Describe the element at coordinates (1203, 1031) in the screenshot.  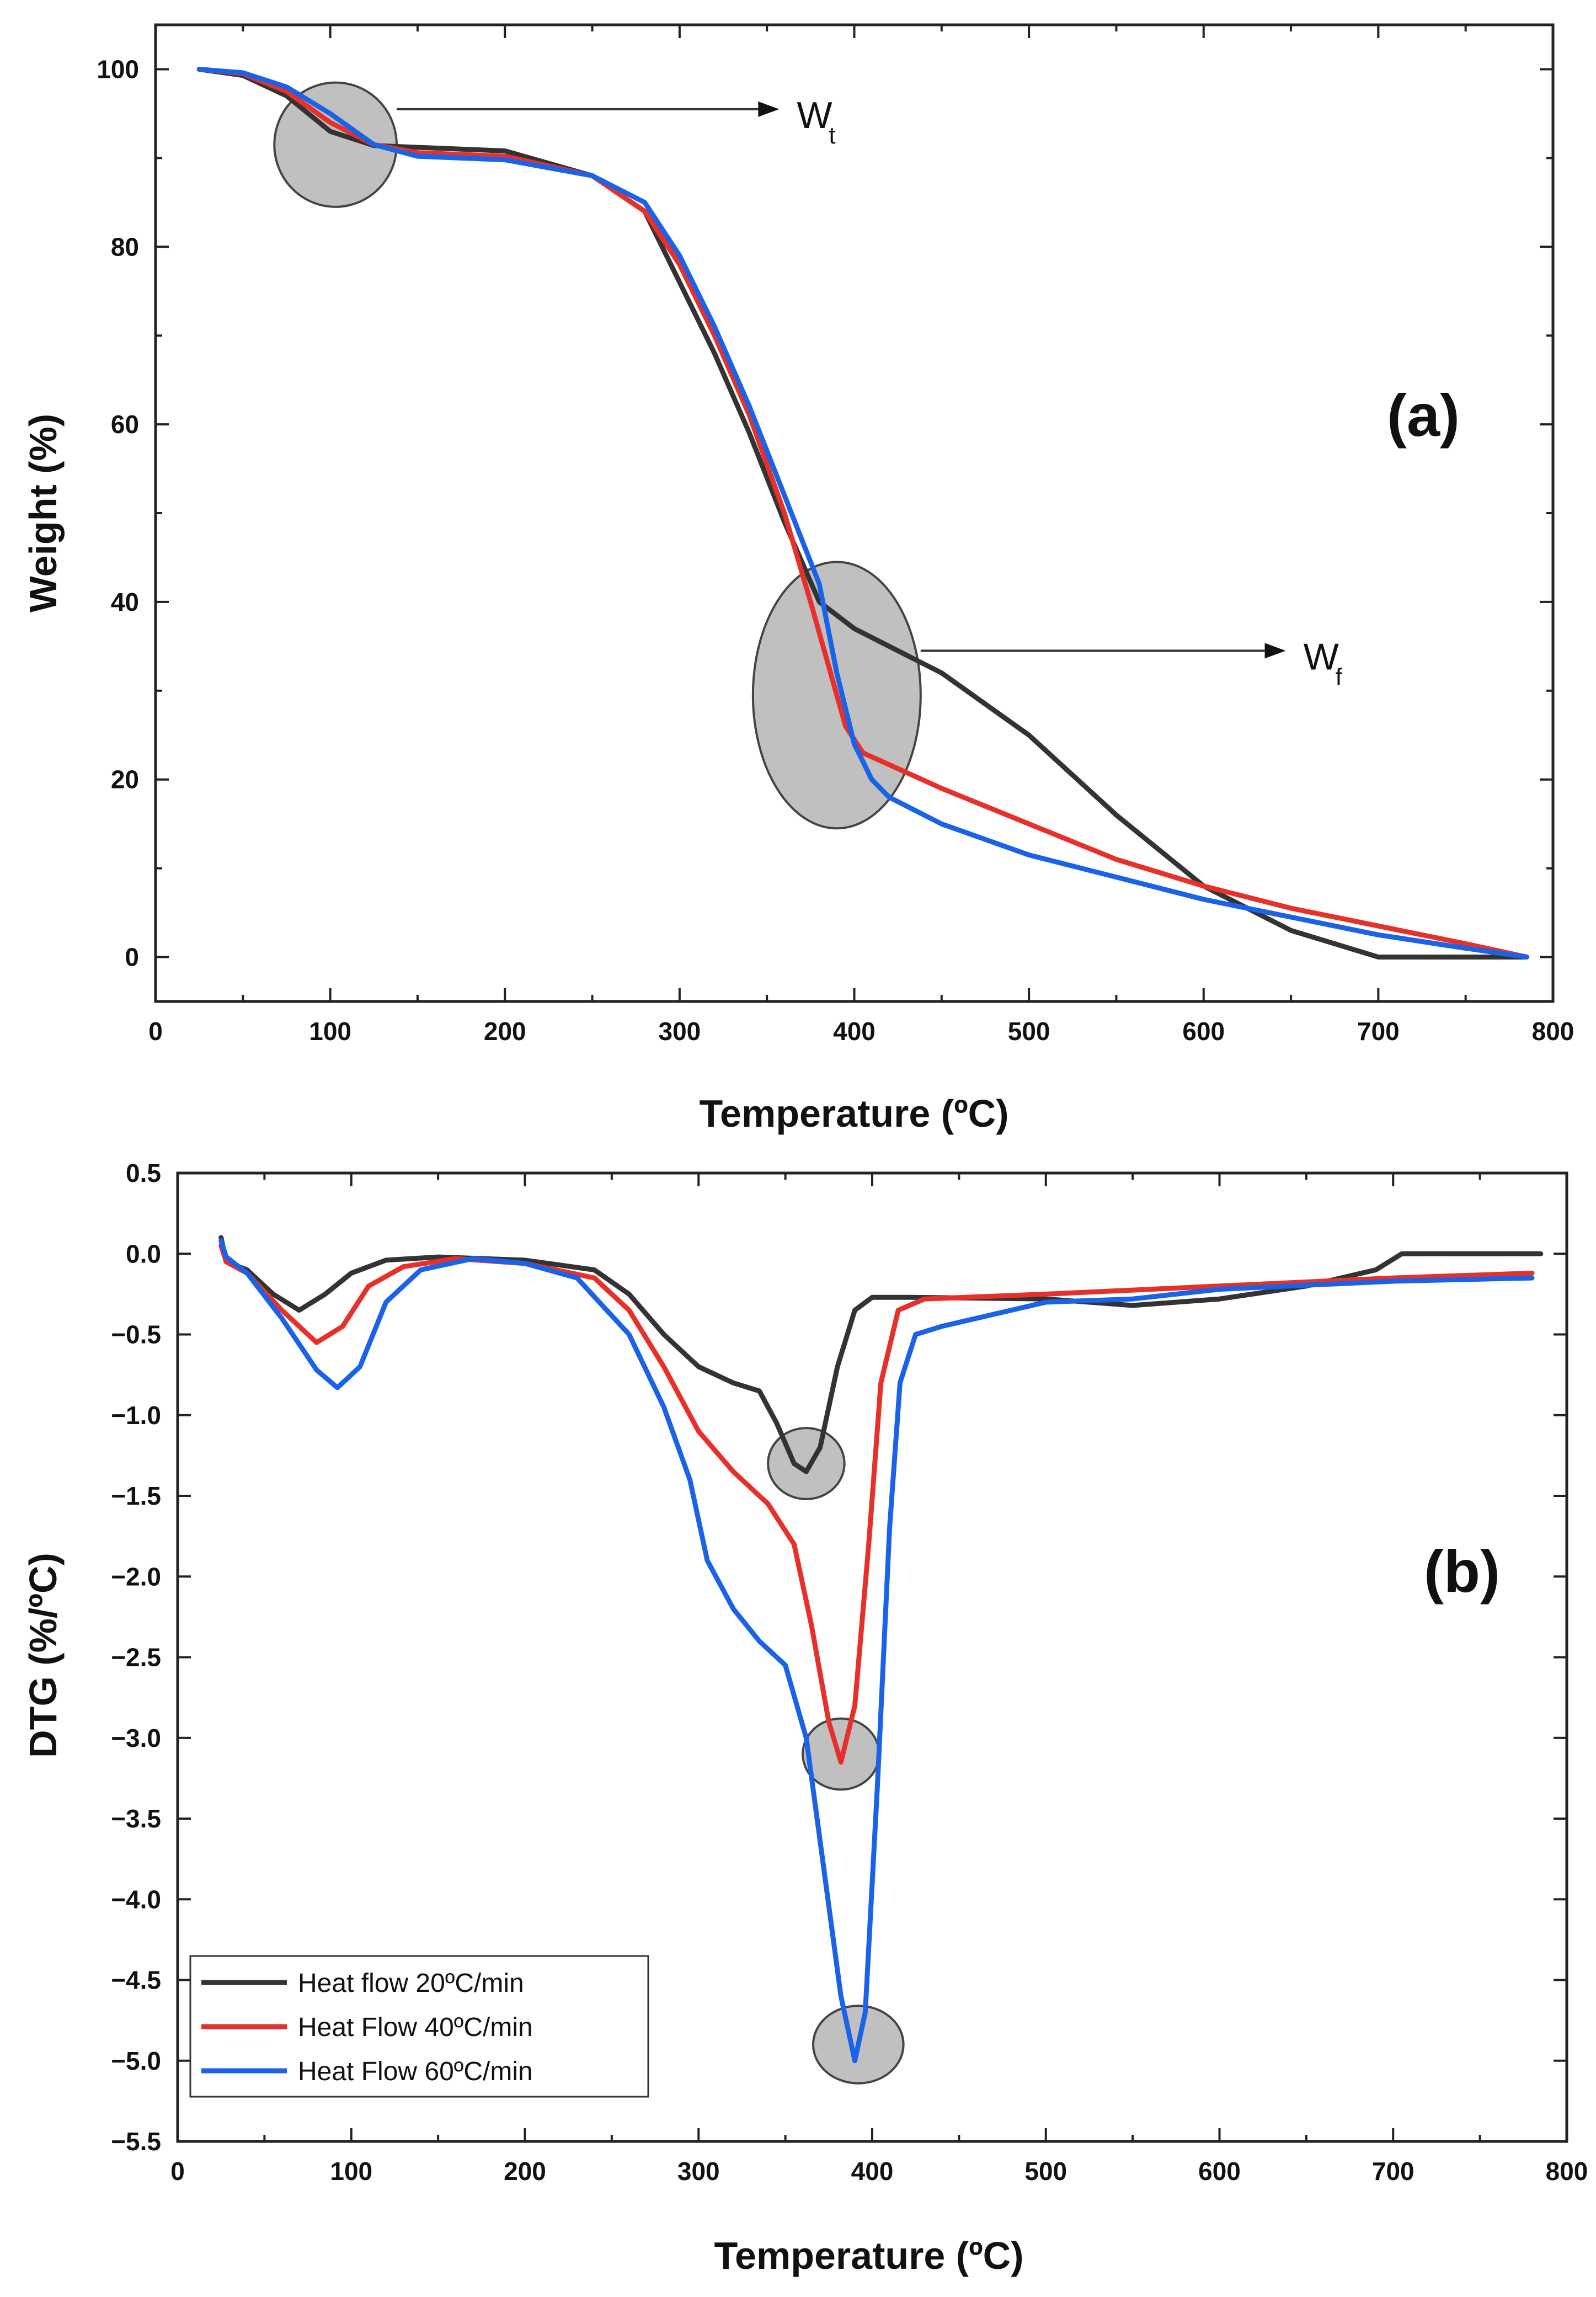
I see `x-tick-label-a: 600` at that location.